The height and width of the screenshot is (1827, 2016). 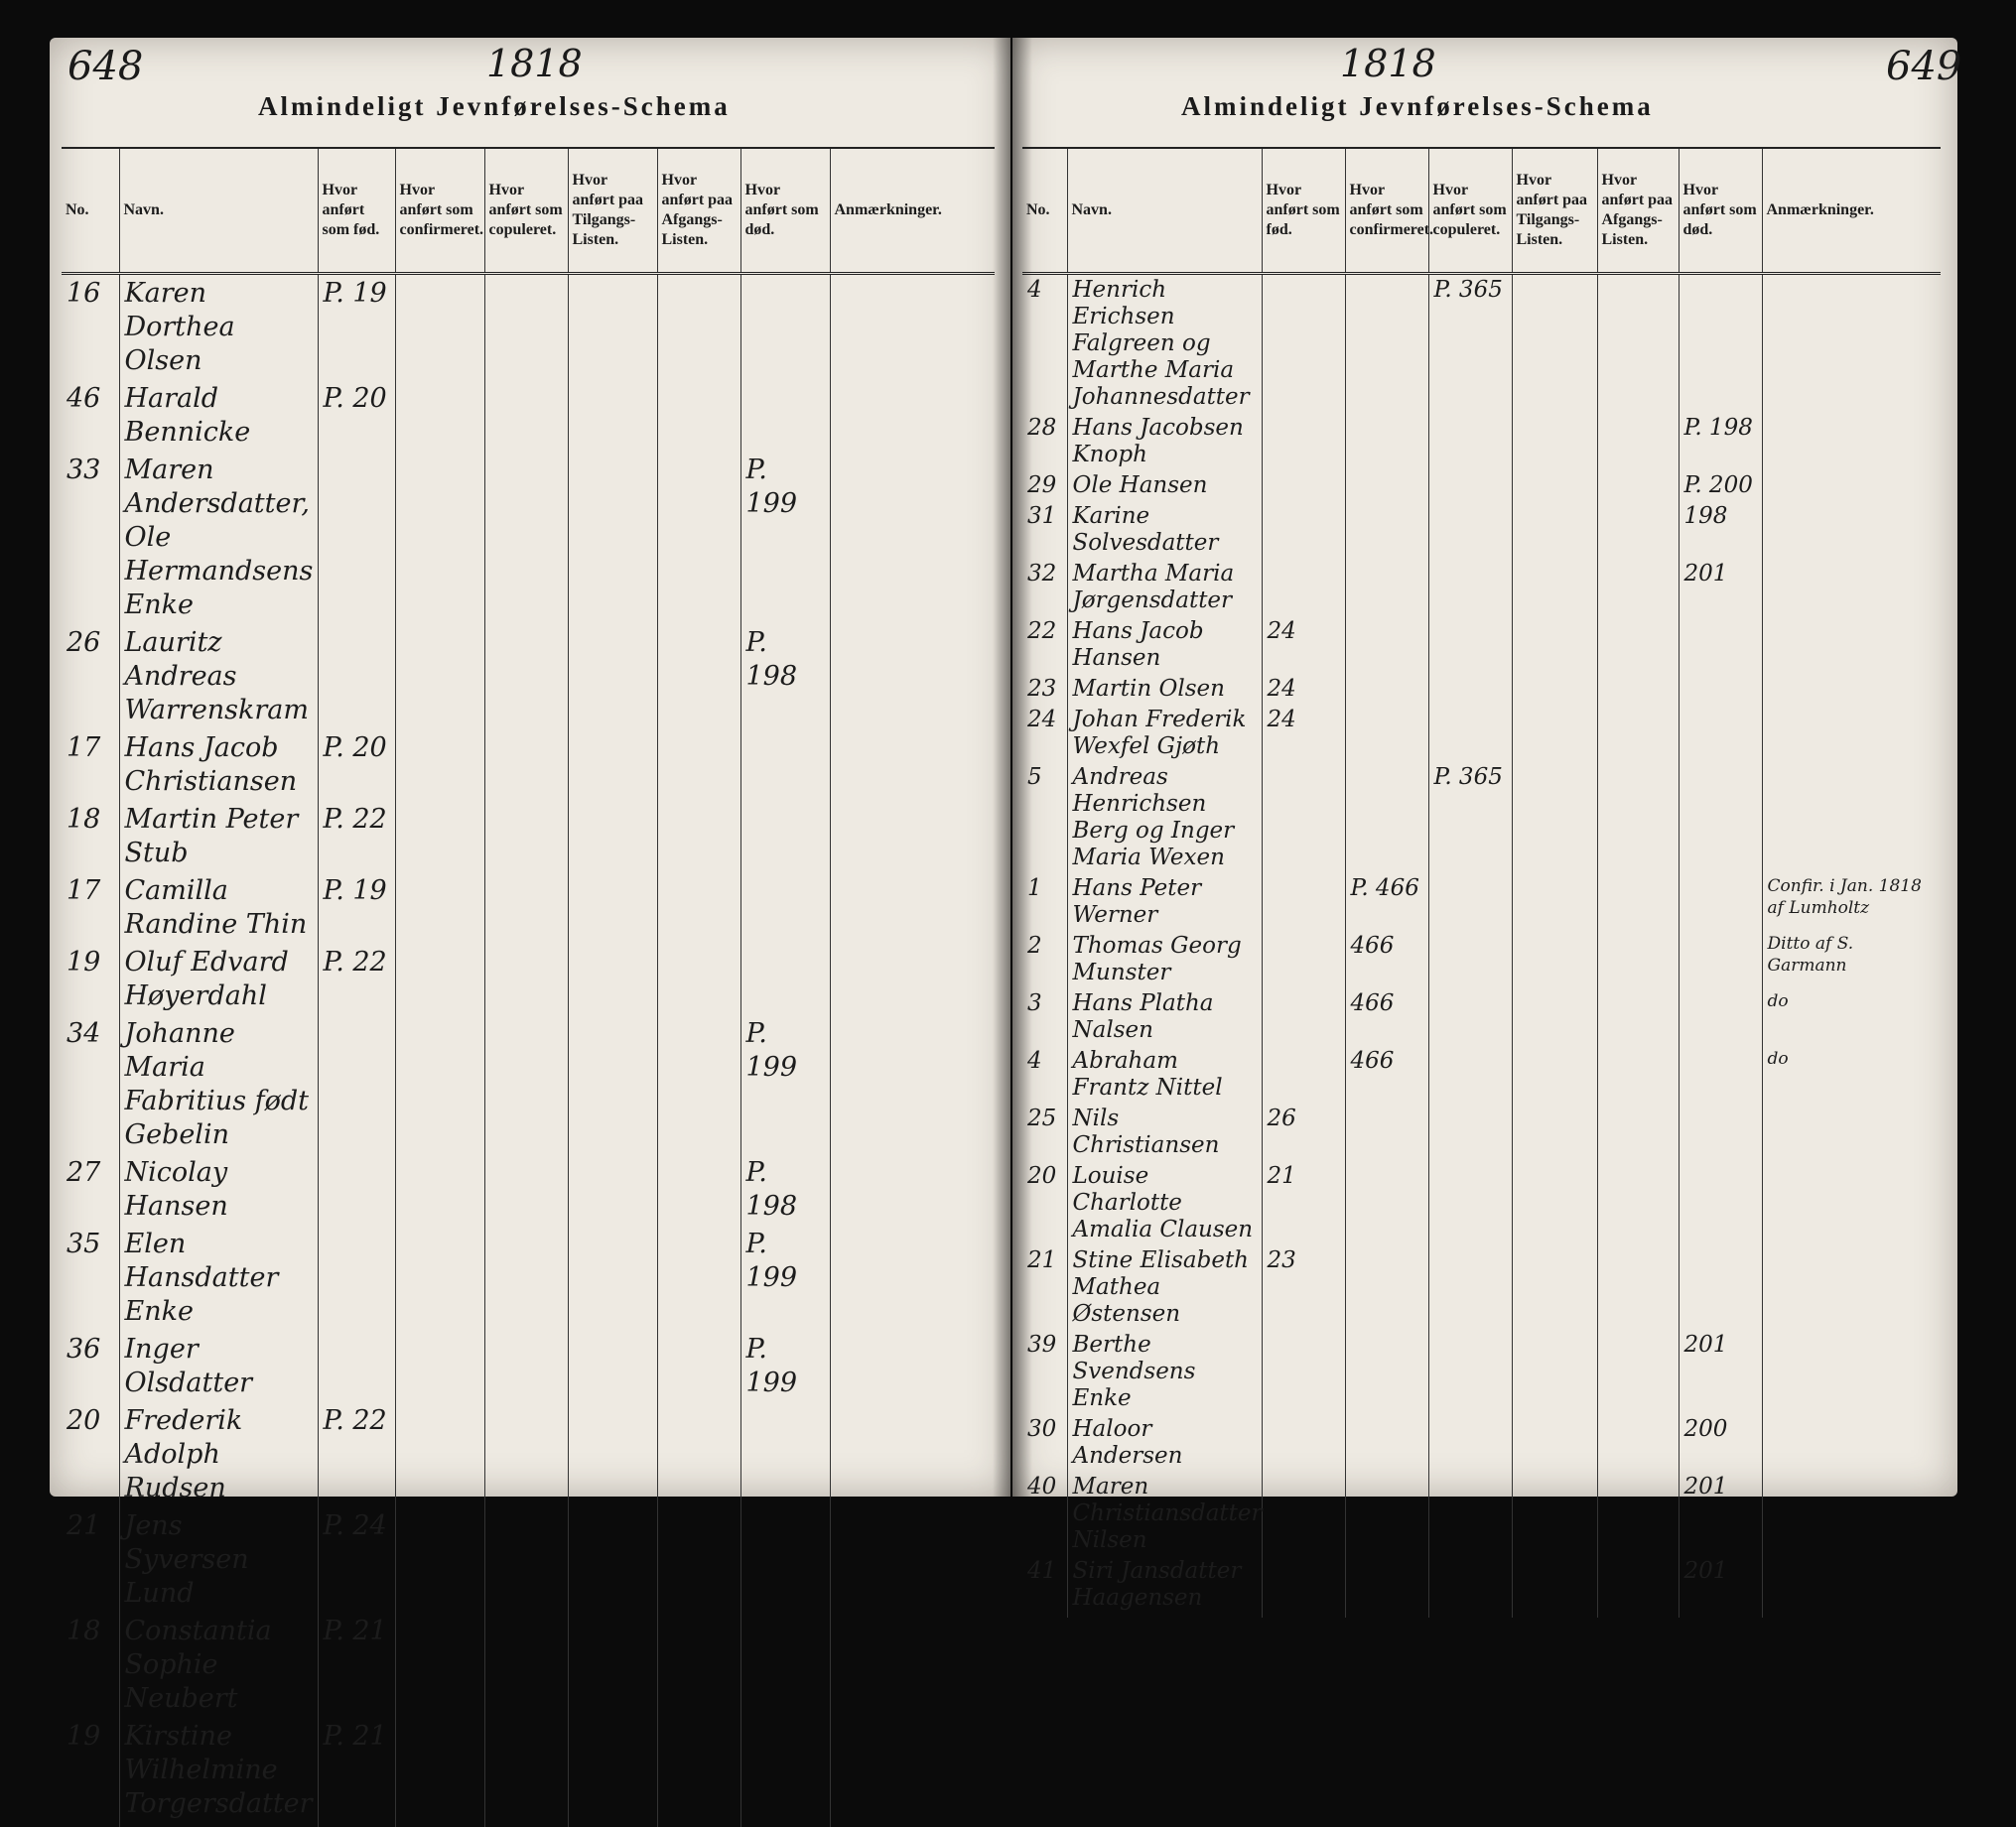 What do you see at coordinates (1165, 1372) in the screenshot?
I see `cell-name: Berthe Svendsens Enke` at bounding box center [1165, 1372].